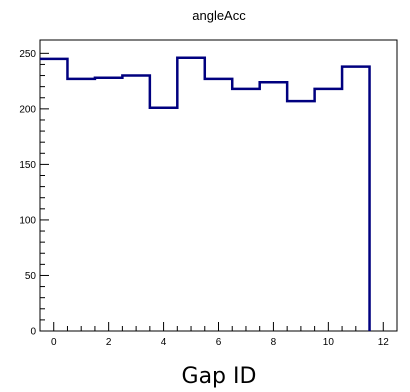 This screenshot has height=392, width=410. What do you see at coordinates (27, 109) in the screenshot?
I see `y-tick-label: 200` at bounding box center [27, 109].